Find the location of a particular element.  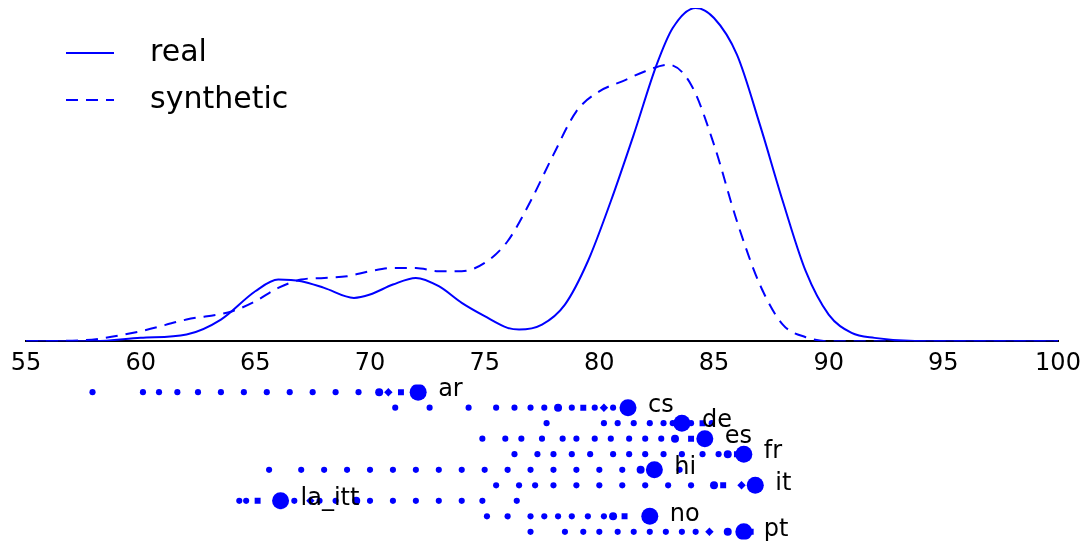

x-tick-label: 65 is located at coordinates (255, 361).